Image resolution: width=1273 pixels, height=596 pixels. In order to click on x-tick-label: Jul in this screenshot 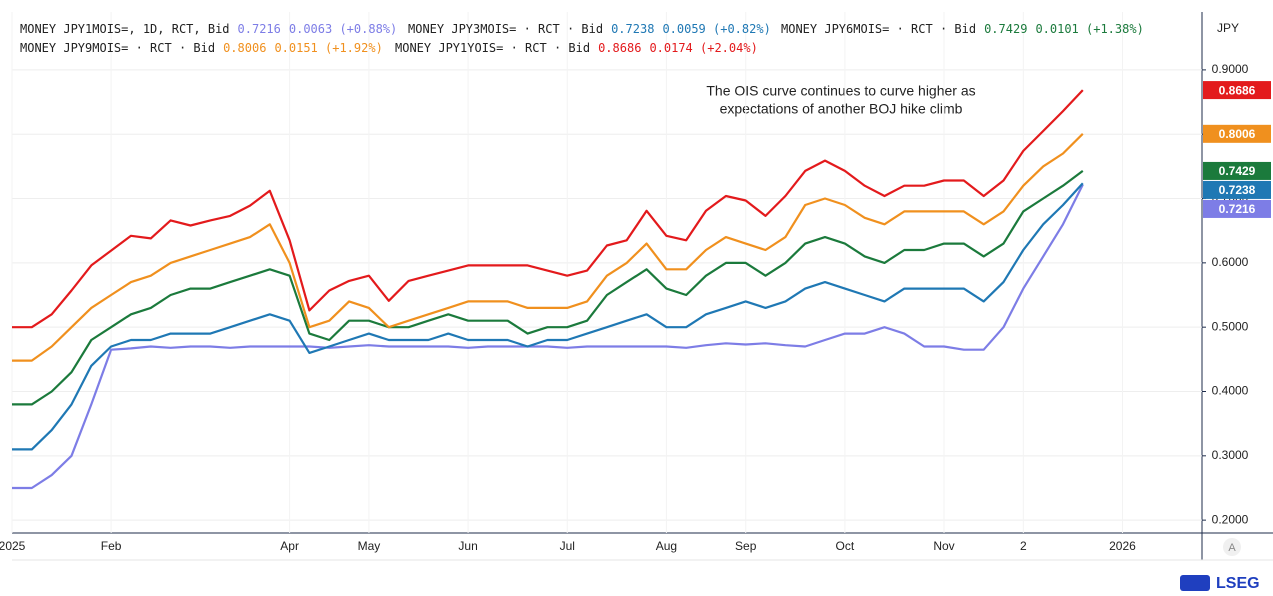, I will do `click(567, 546)`.